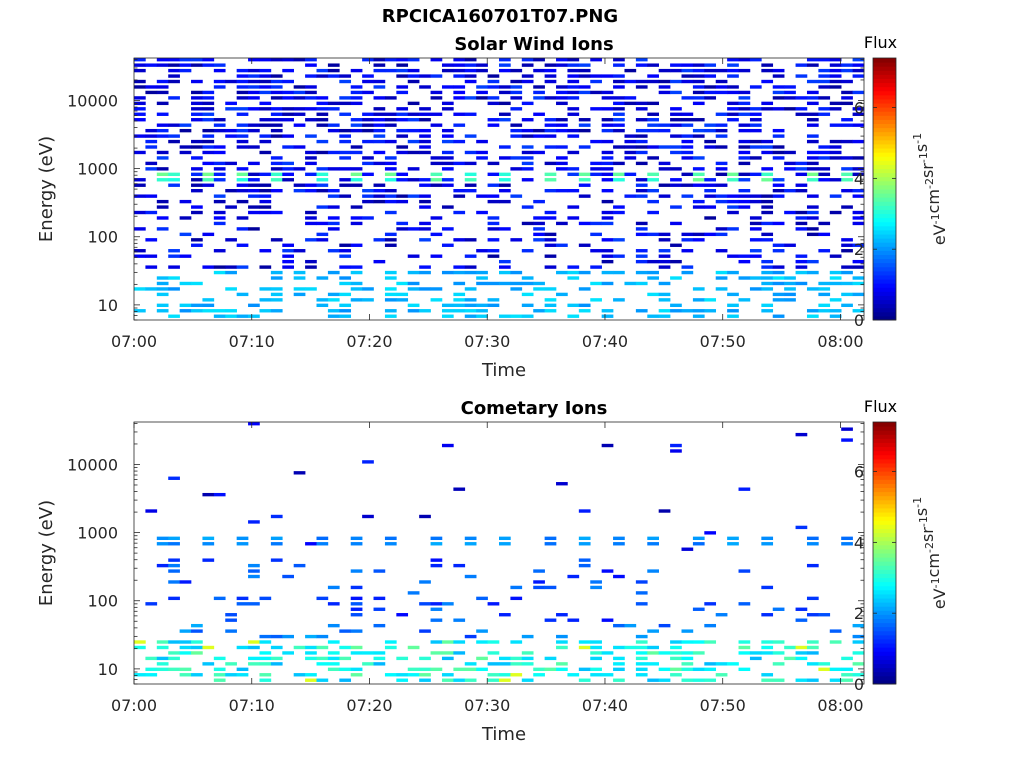  Describe the element at coordinates (723, 341) in the screenshot. I see `x-tick-label: 07:50` at that location.